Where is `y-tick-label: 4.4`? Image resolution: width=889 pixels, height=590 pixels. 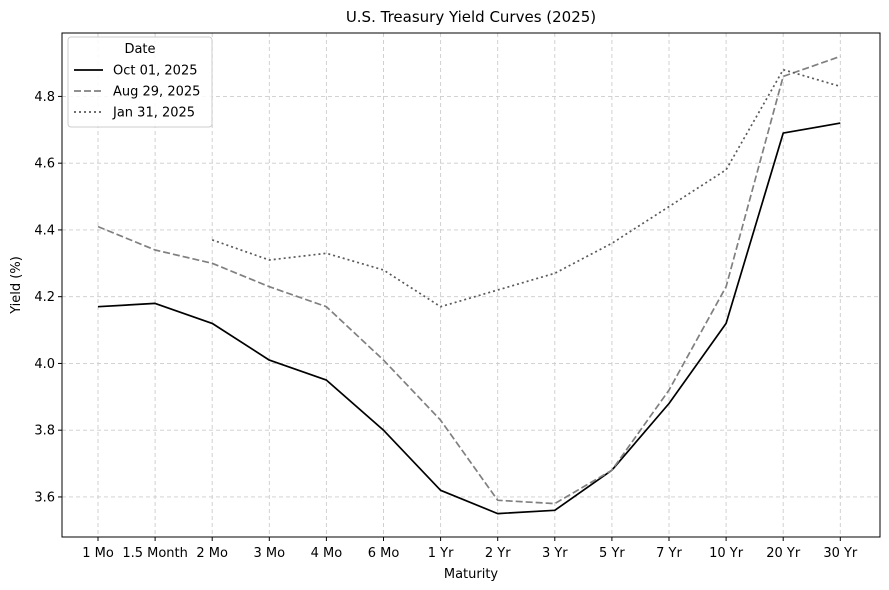
y-tick-label: 4.4 is located at coordinates (44, 230).